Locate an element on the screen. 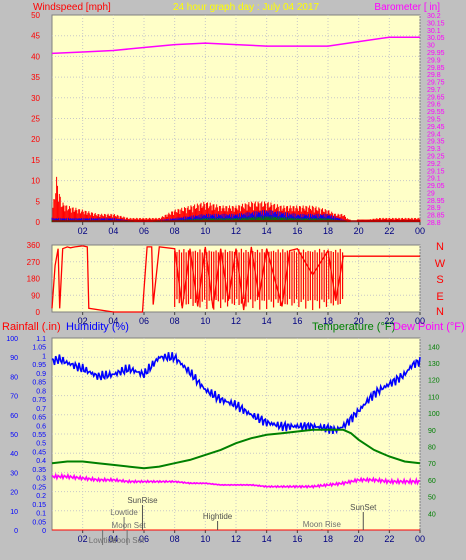  temp-panel-x-tick-label: 18 is located at coordinates (328, 539).